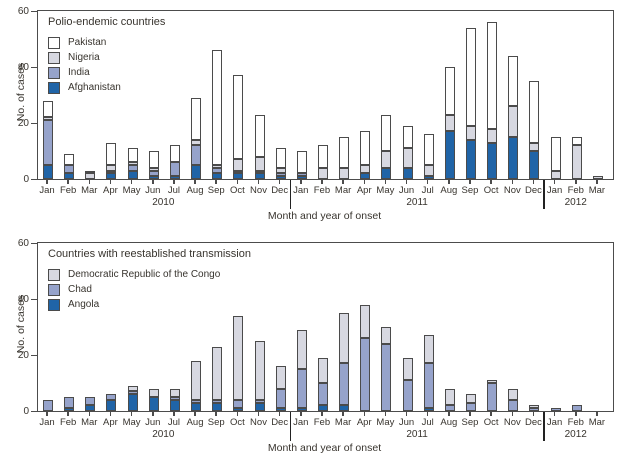 The image size is (618, 454). What do you see at coordinates (544, 426) in the screenshot?
I see `year-divider` at bounding box center [544, 426].